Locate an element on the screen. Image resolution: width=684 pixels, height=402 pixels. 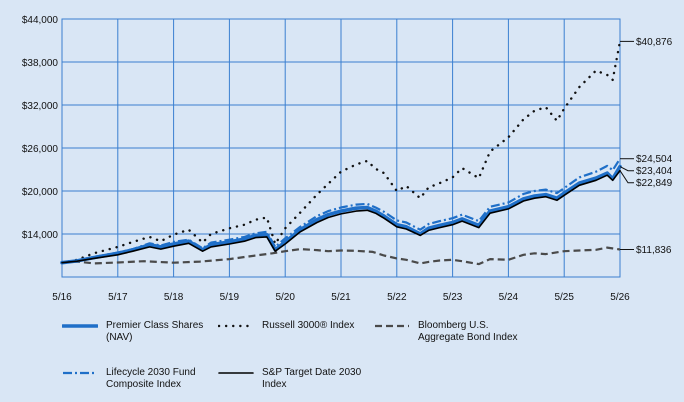
x-tick-label: 5/25 is located at coordinates (564, 297).